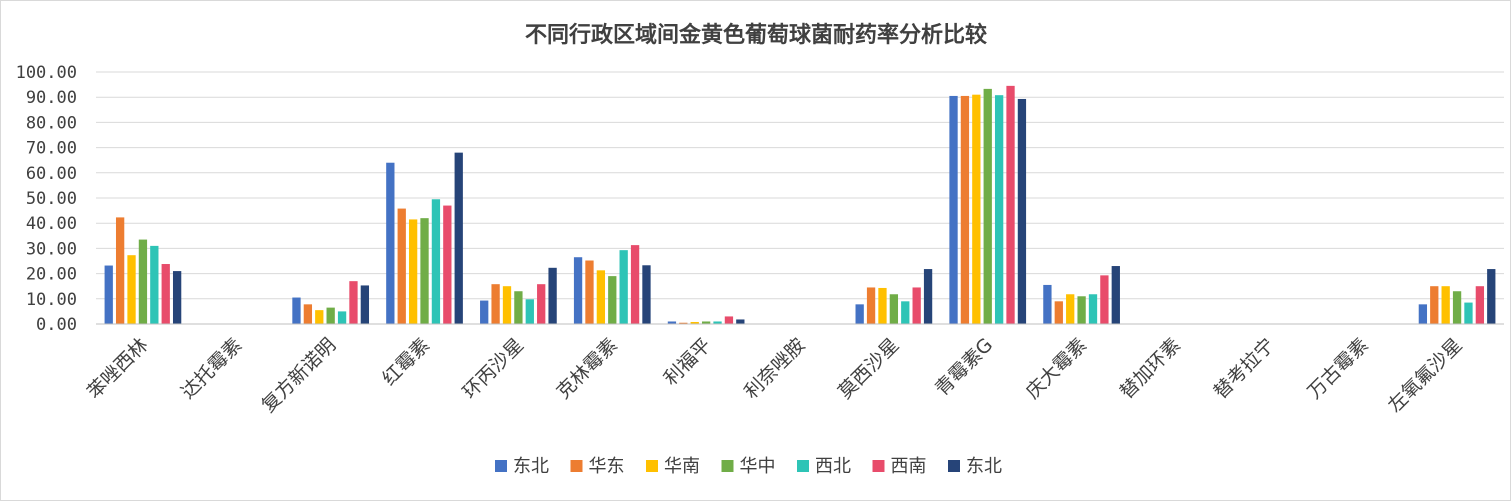  I want to click on x-tick-label: 庆大霉素, so click(1056, 368).